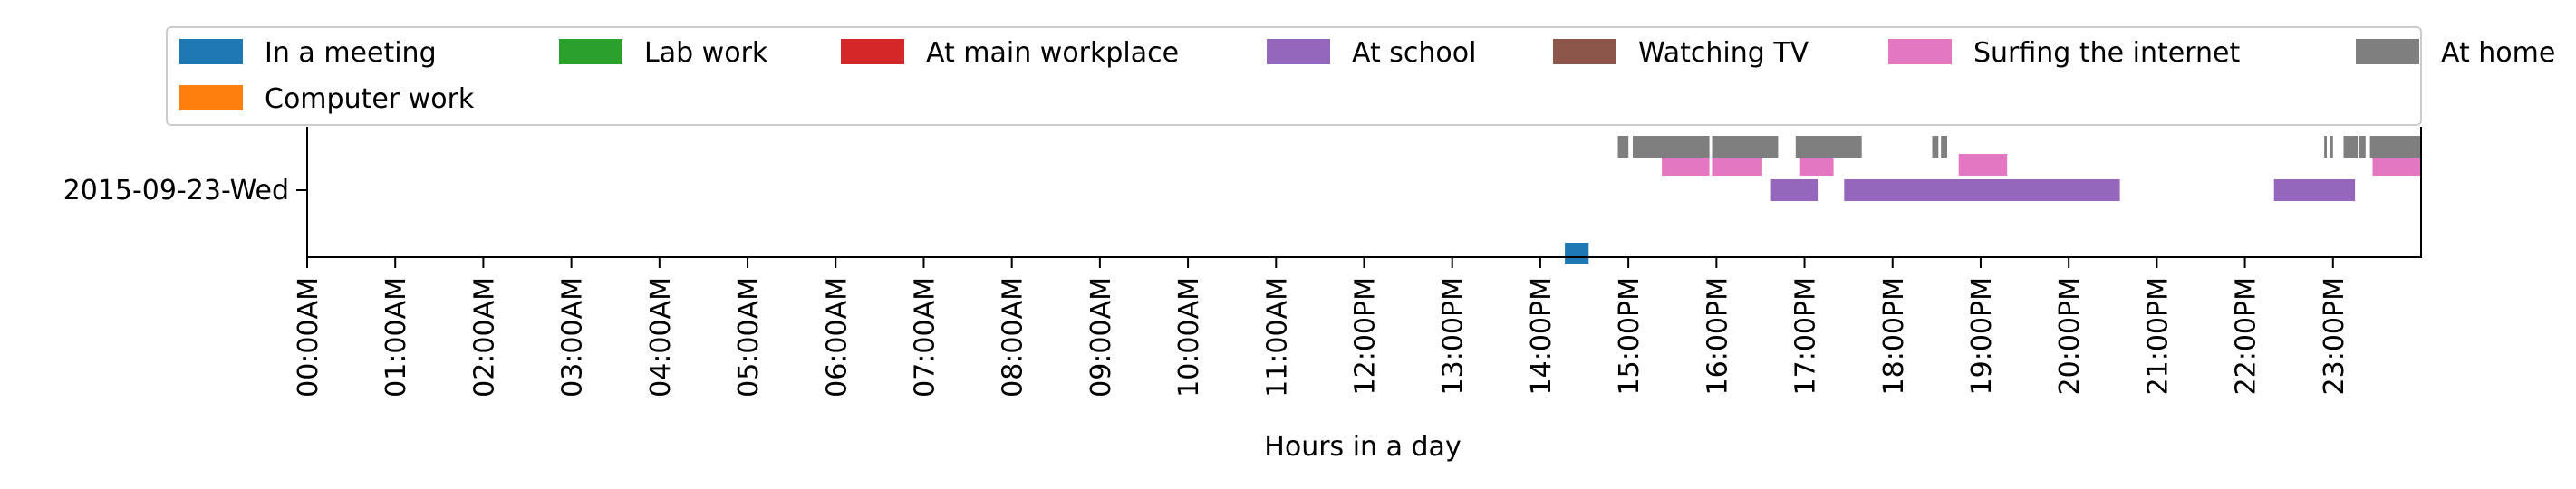 Image resolution: width=2576 pixels, height=489 pixels. Describe the element at coordinates (573, 337) in the screenshot. I see `x-tick-label: 03:00AM` at that location.